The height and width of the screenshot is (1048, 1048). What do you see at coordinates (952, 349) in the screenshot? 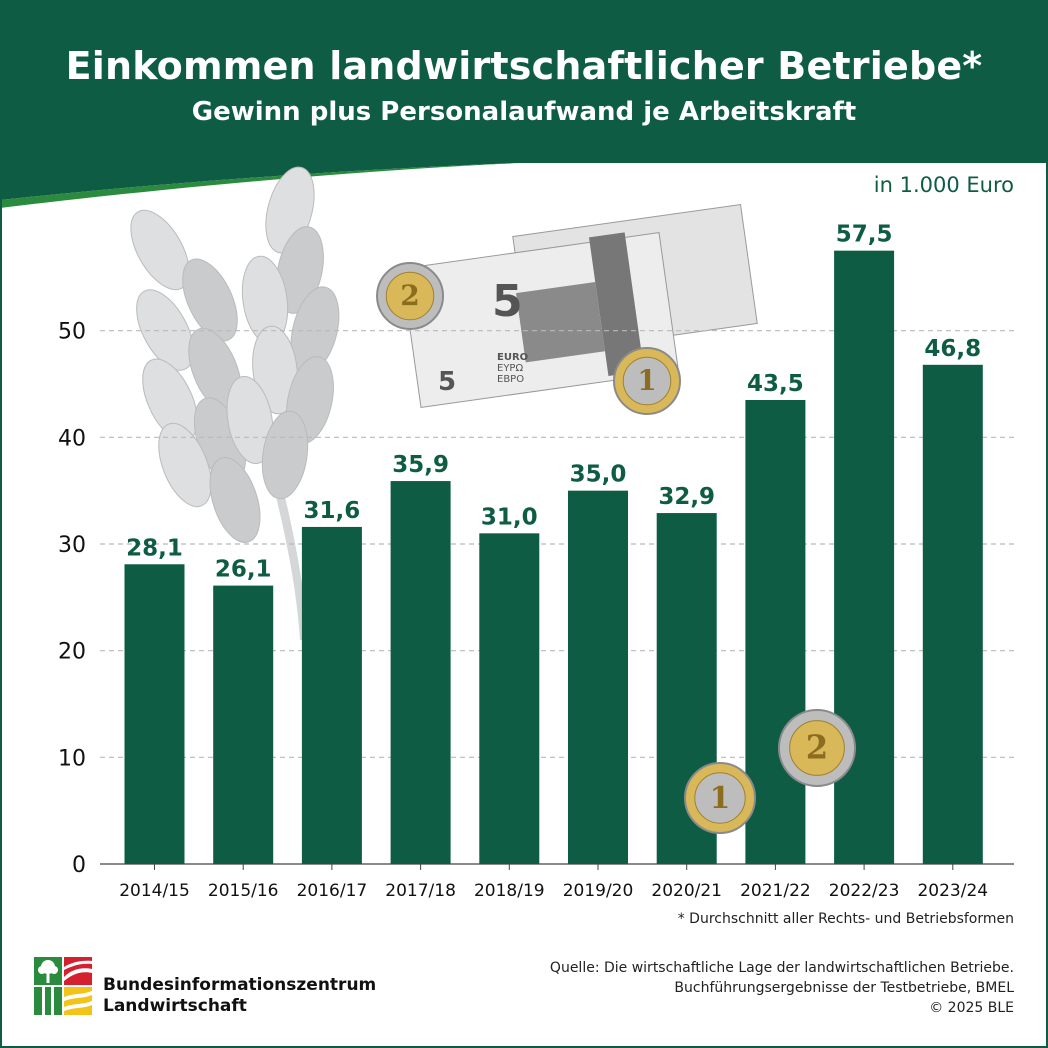
I see `bar-value-label: 46,8` at bounding box center [952, 349].